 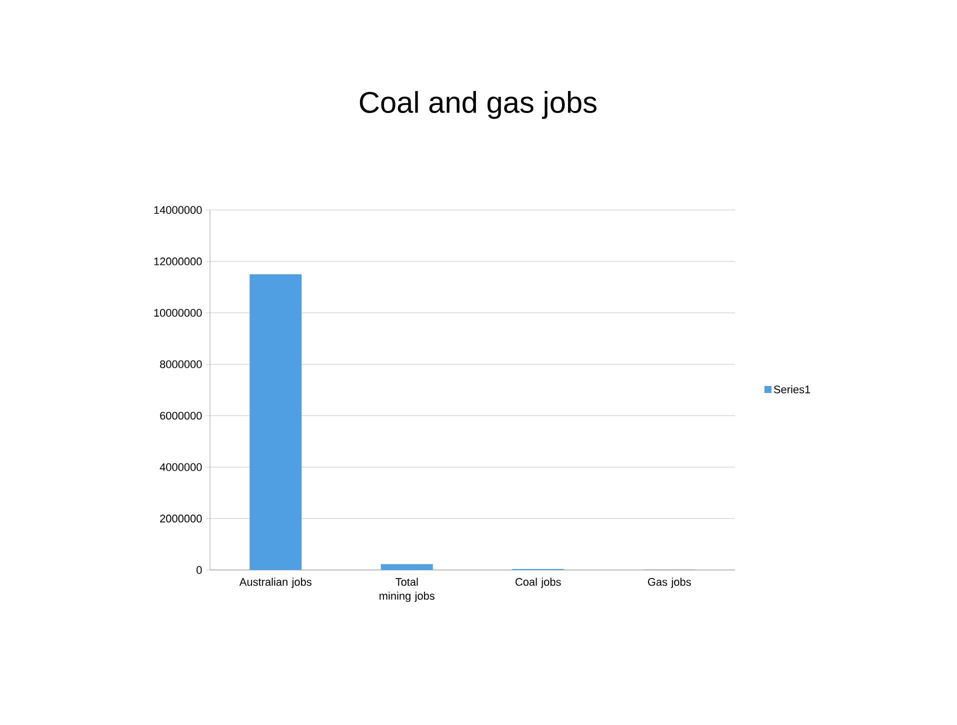 I want to click on chart-title: Coal and gas jobs, so click(x=478, y=105).